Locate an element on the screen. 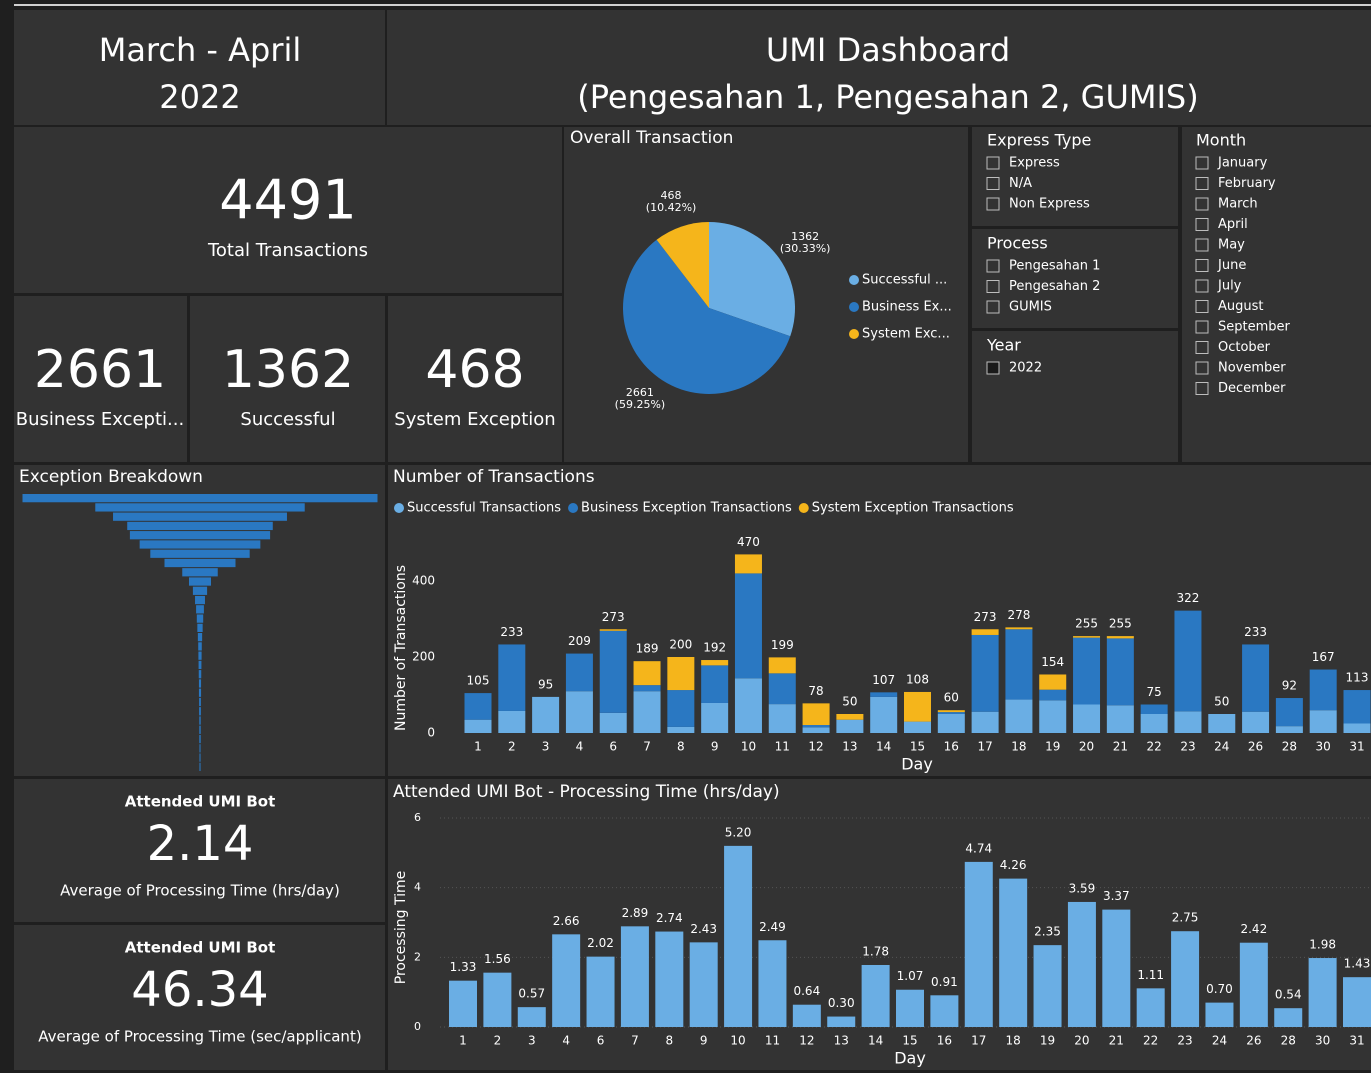 The height and width of the screenshot is (1073, 1371). x-tick-label: 24 is located at coordinates (1219, 1041).